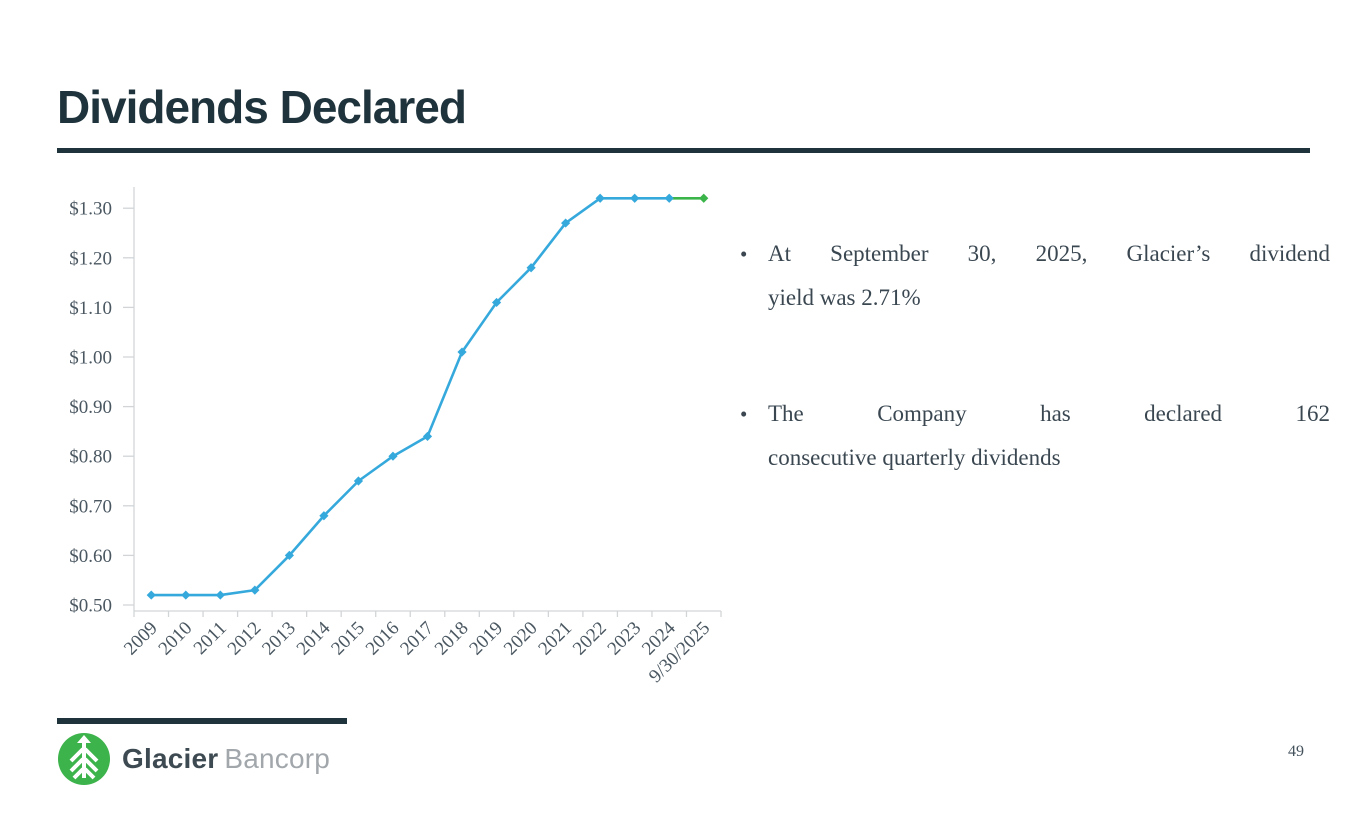 The image size is (1365, 829). I want to click on svg-text: 2020, so click(521, 639).